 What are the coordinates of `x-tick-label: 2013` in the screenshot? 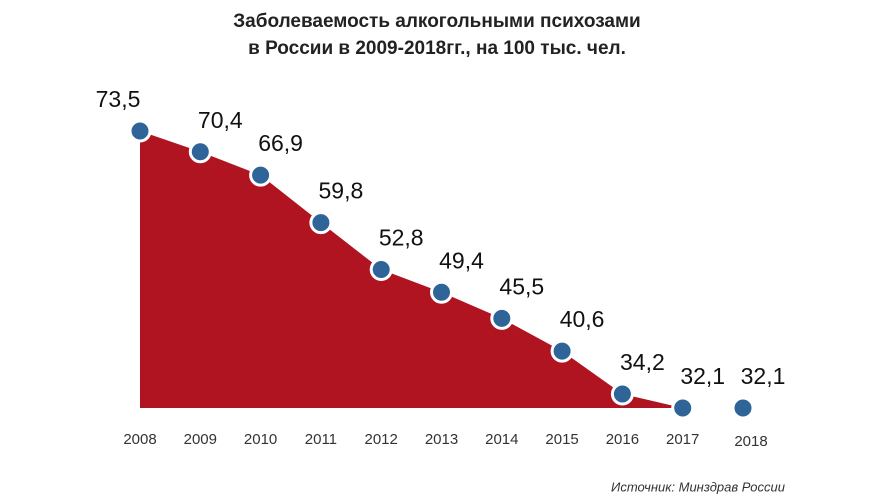 It's located at (441, 439).